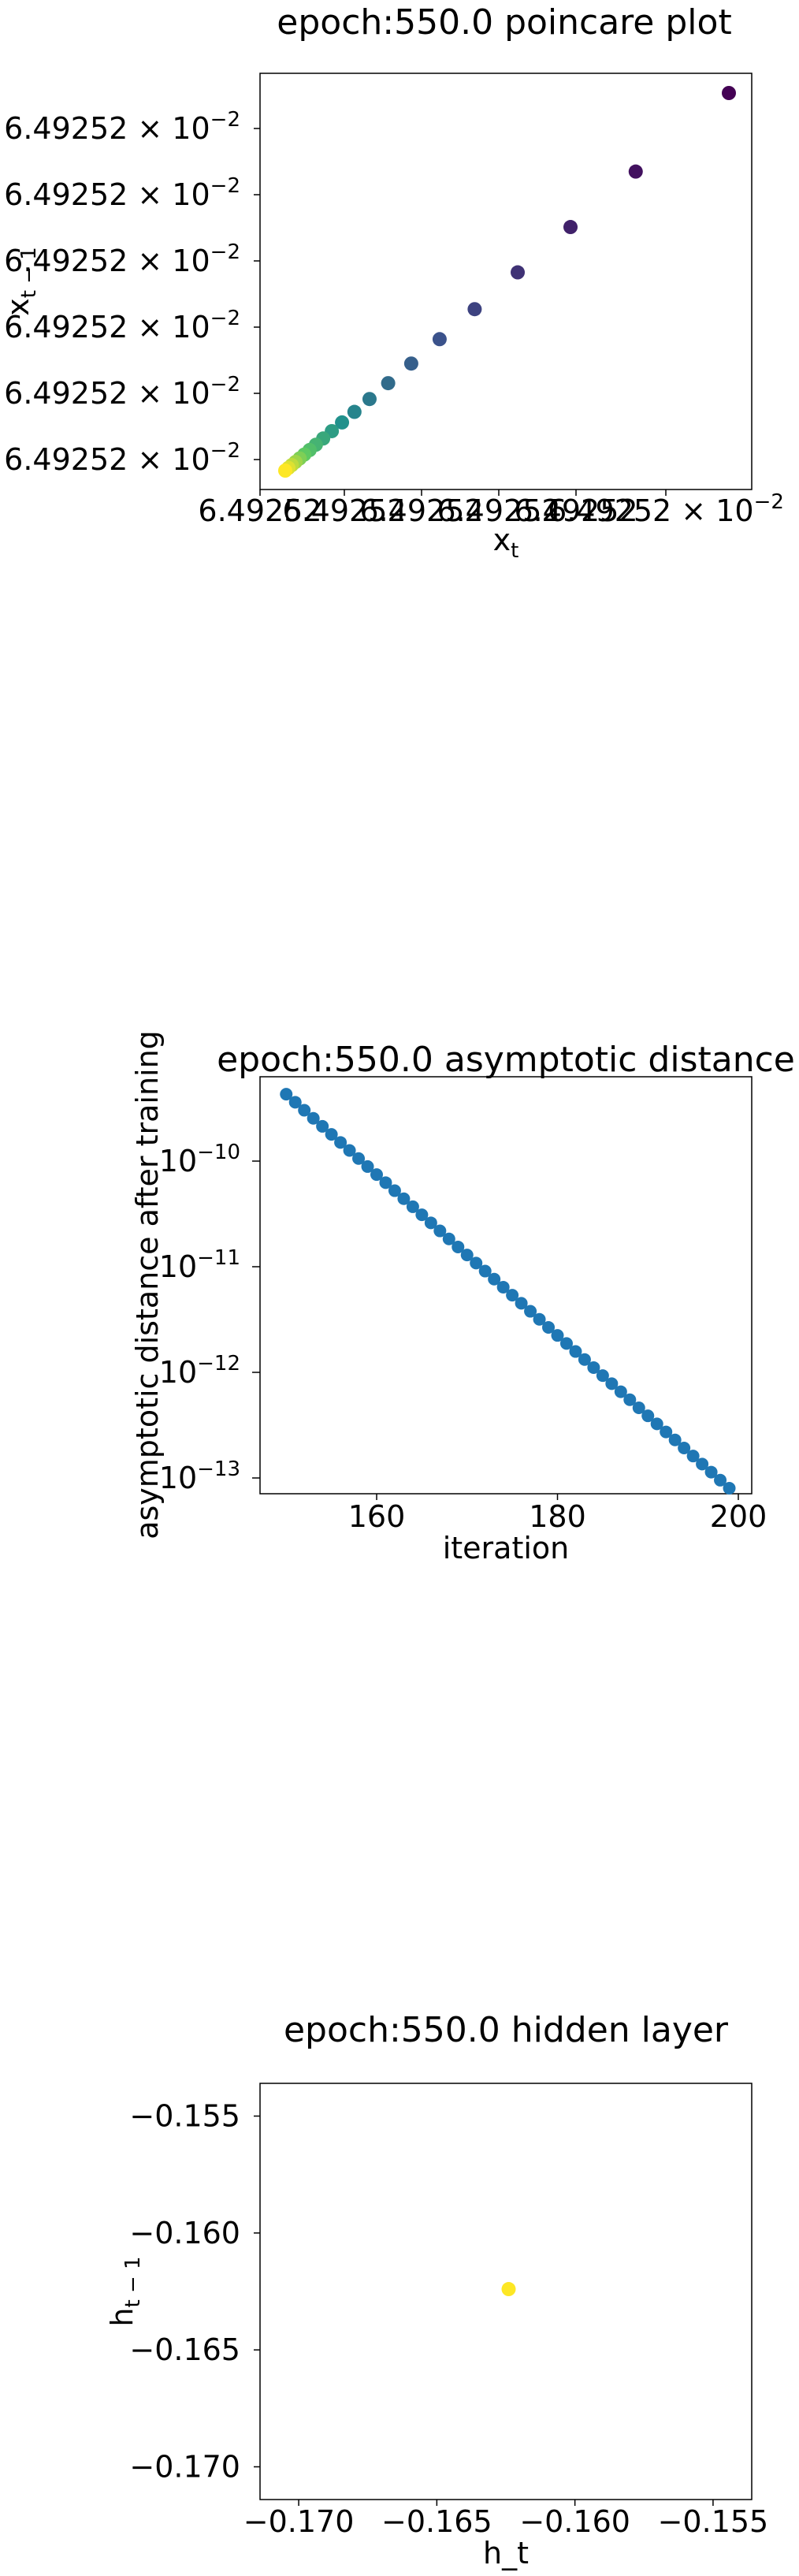  I want to click on x-tick-label: −0.155, so click(713, 2521).